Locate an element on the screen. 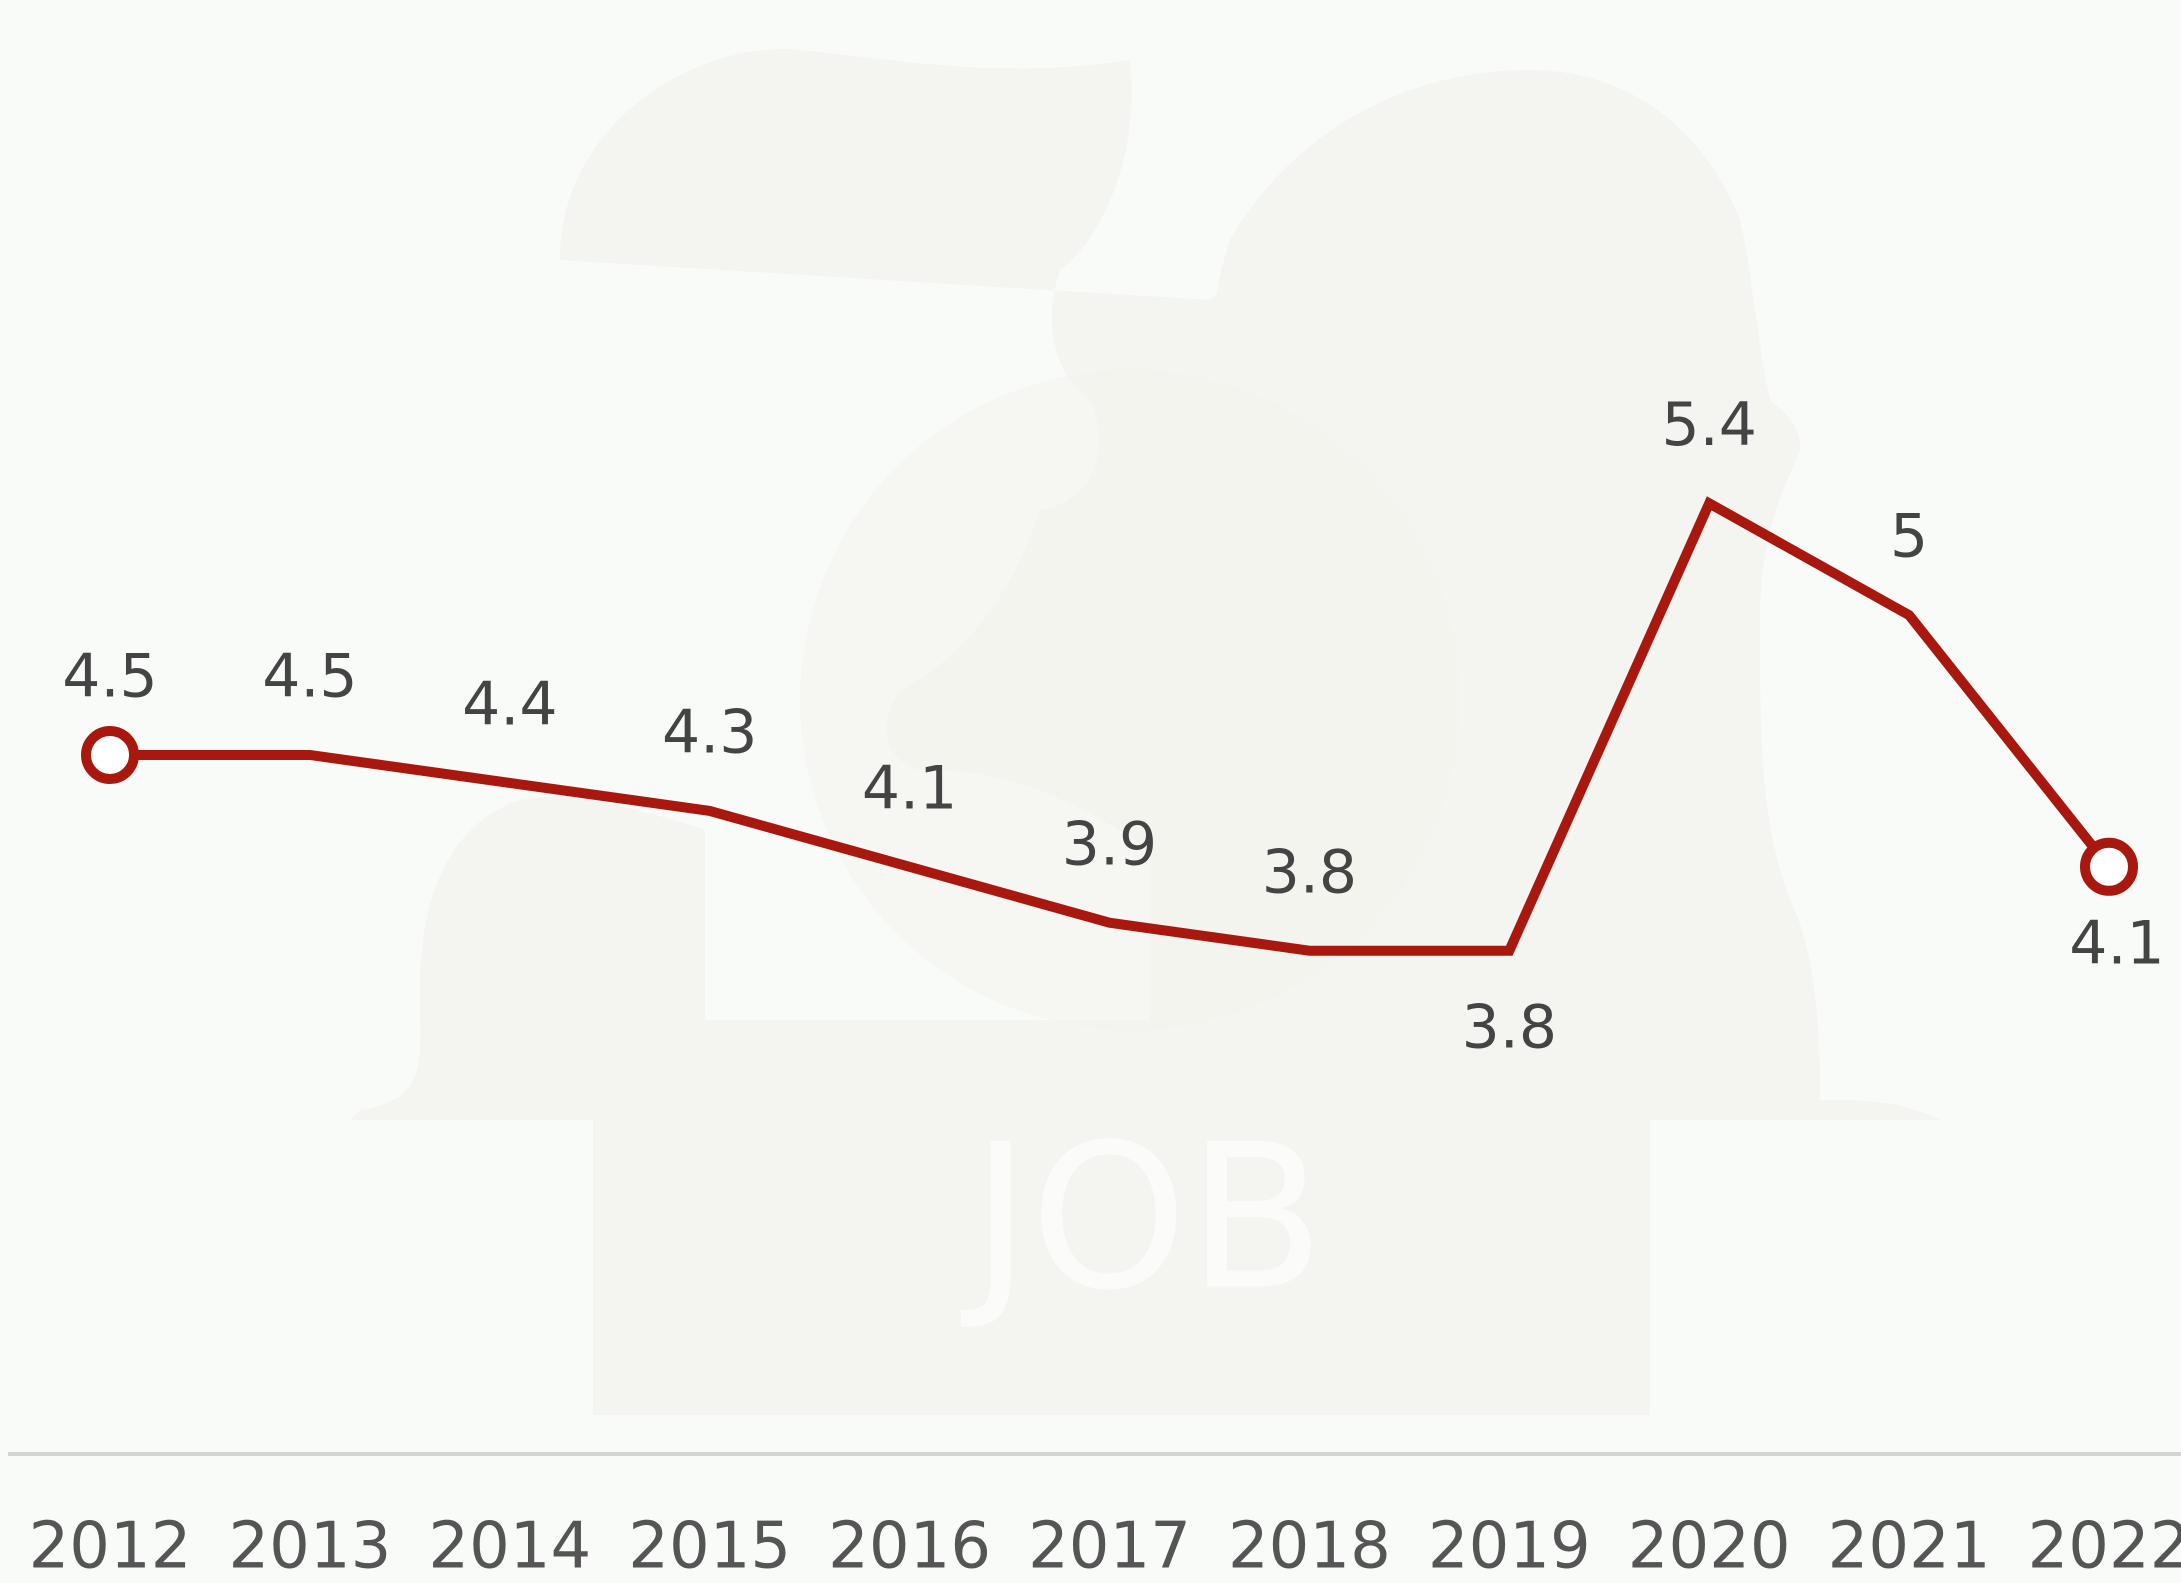 This screenshot has width=2181, height=1583. x-tick-label: 2018 is located at coordinates (1309, 1546).